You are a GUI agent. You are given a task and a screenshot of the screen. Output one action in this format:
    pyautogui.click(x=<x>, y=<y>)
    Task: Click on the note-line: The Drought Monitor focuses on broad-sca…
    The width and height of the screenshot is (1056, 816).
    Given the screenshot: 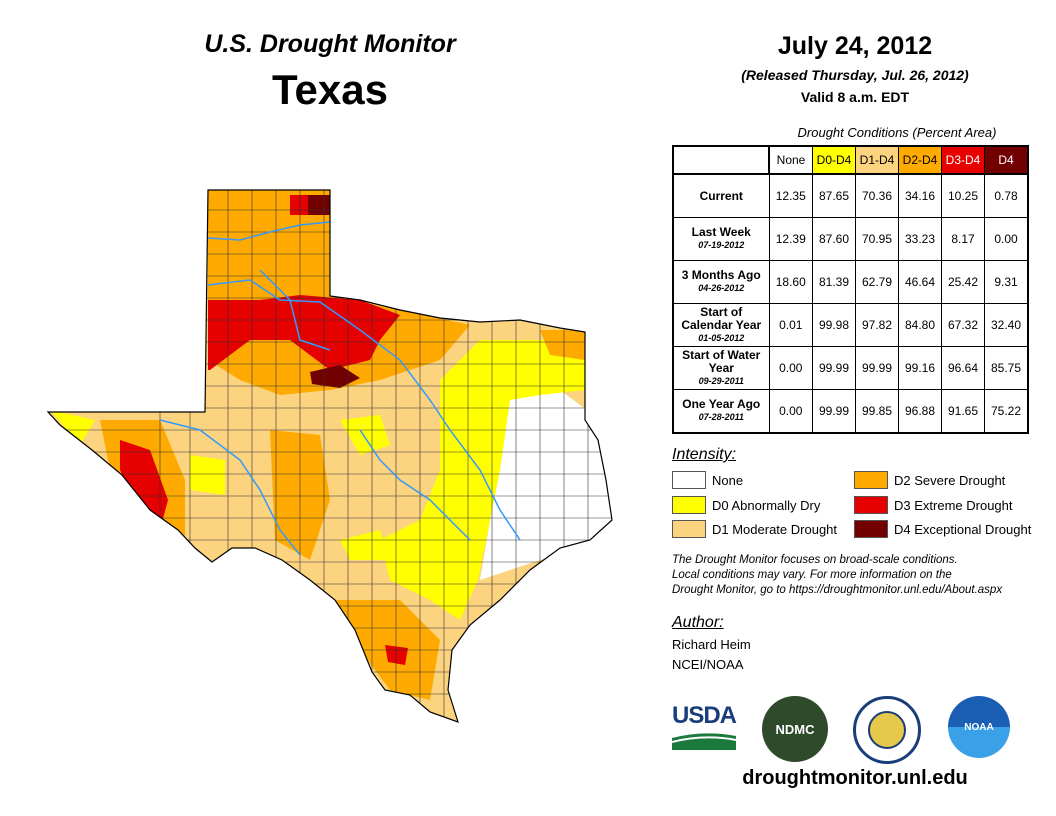 What is the action you would take?
    pyautogui.click(x=815, y=560)
    